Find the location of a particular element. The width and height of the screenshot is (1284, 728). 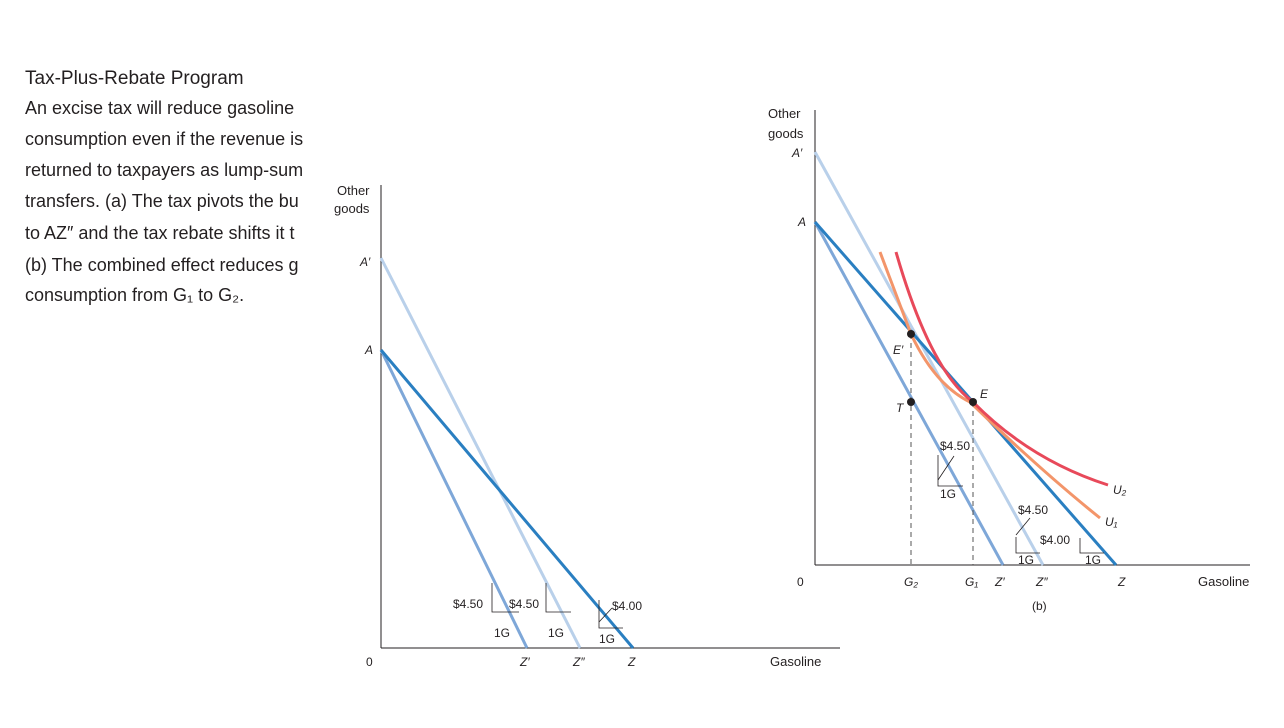

caption-title: Tax-Plus-Rebate Program is located at coordinates (134, 78).